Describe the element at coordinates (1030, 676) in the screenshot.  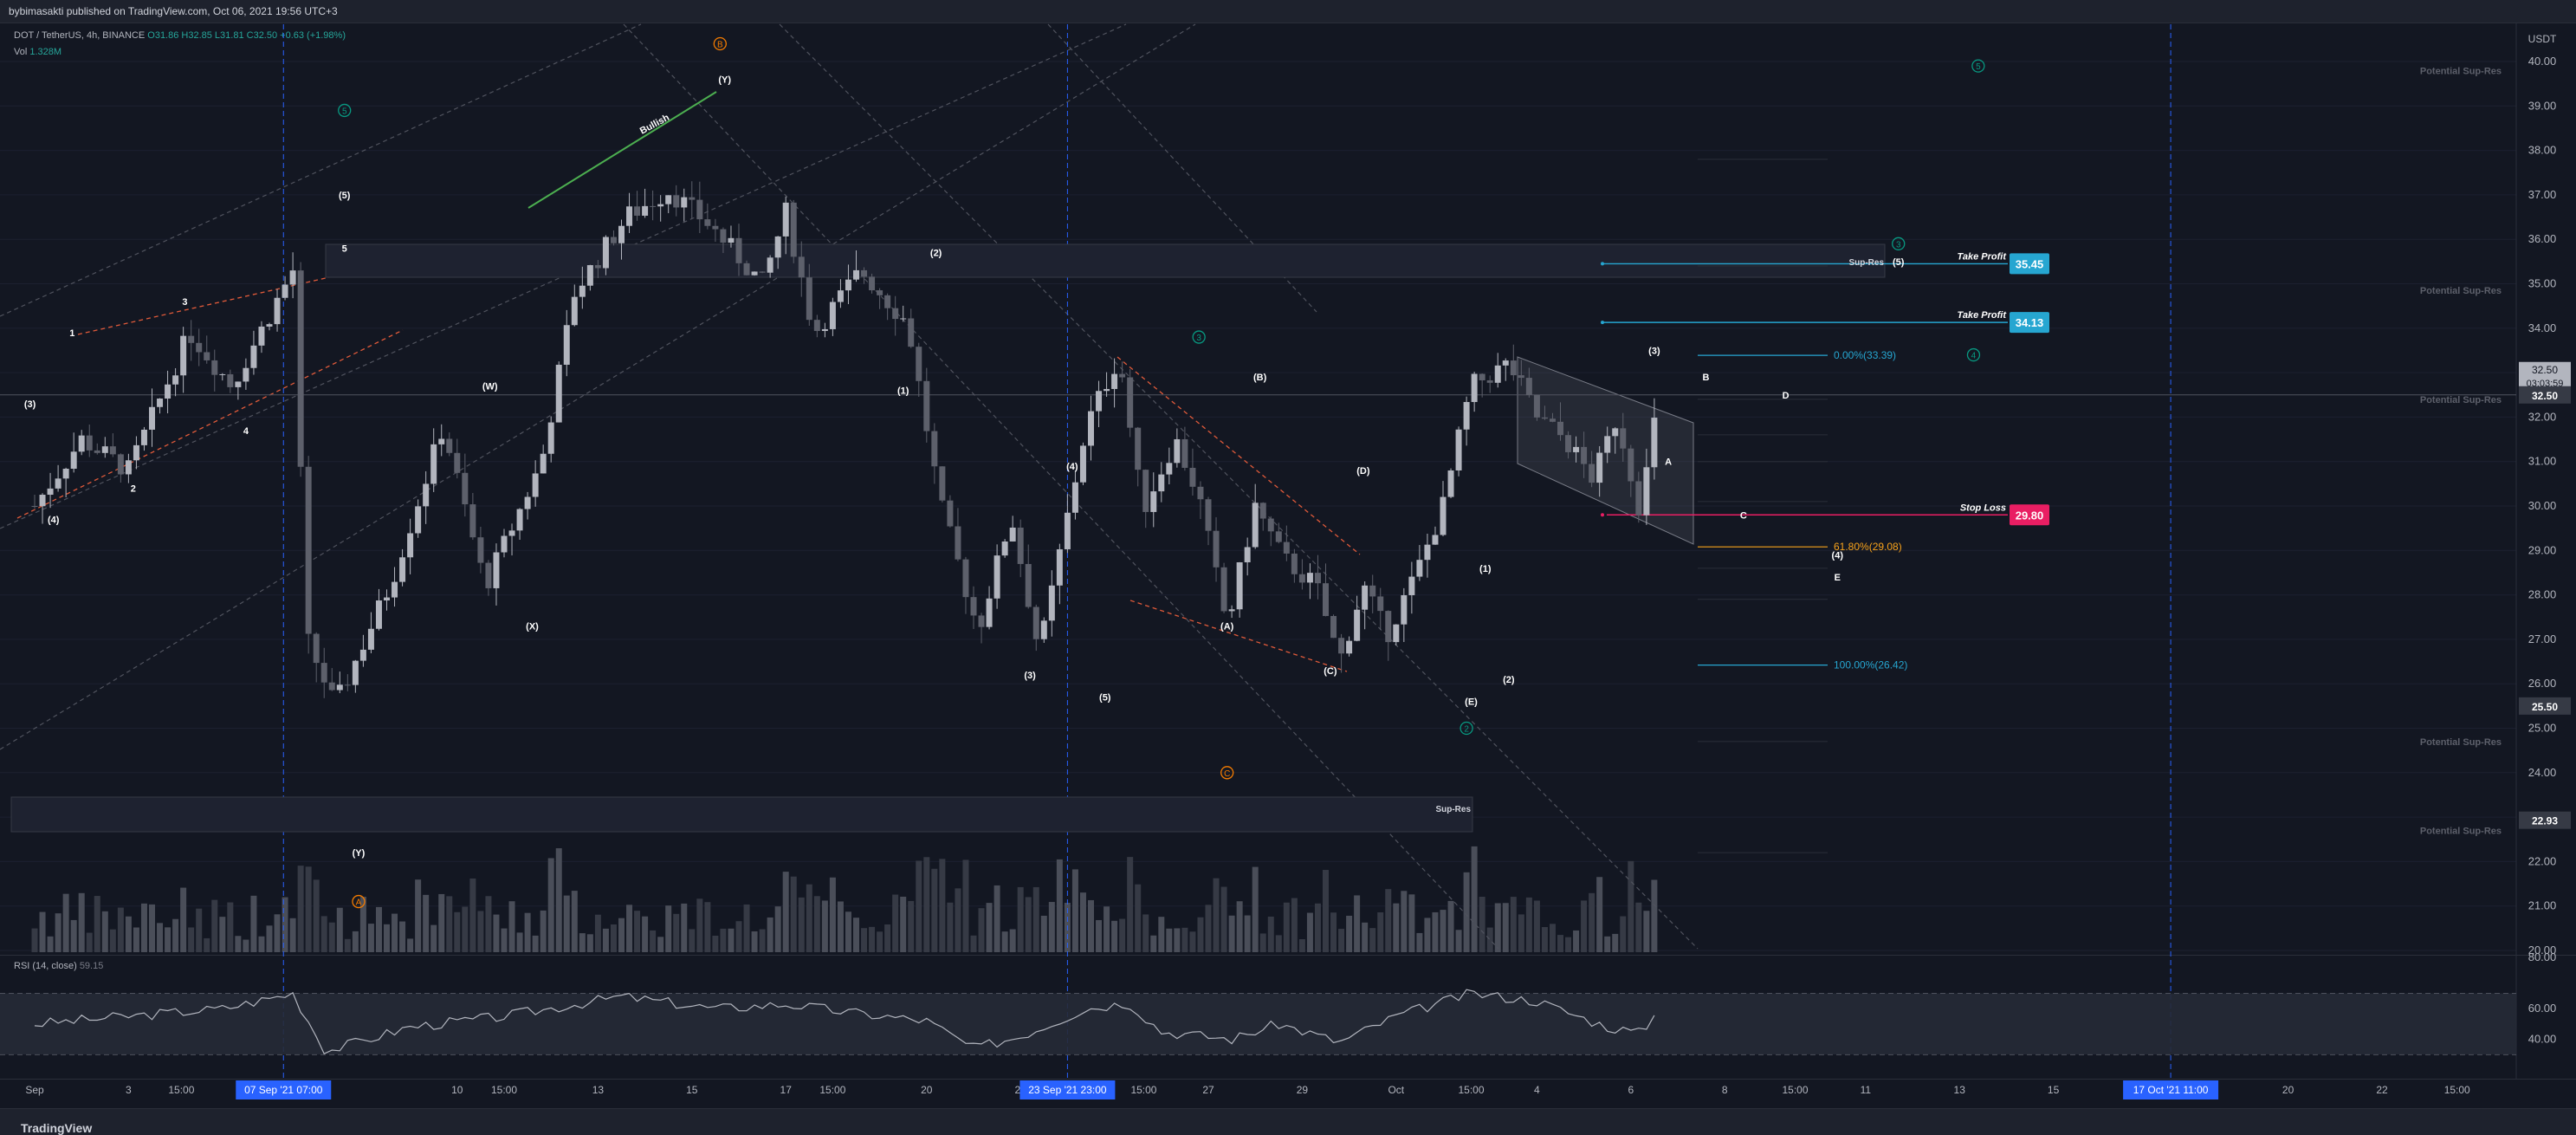
I see `wave-label: (3)` at that location.